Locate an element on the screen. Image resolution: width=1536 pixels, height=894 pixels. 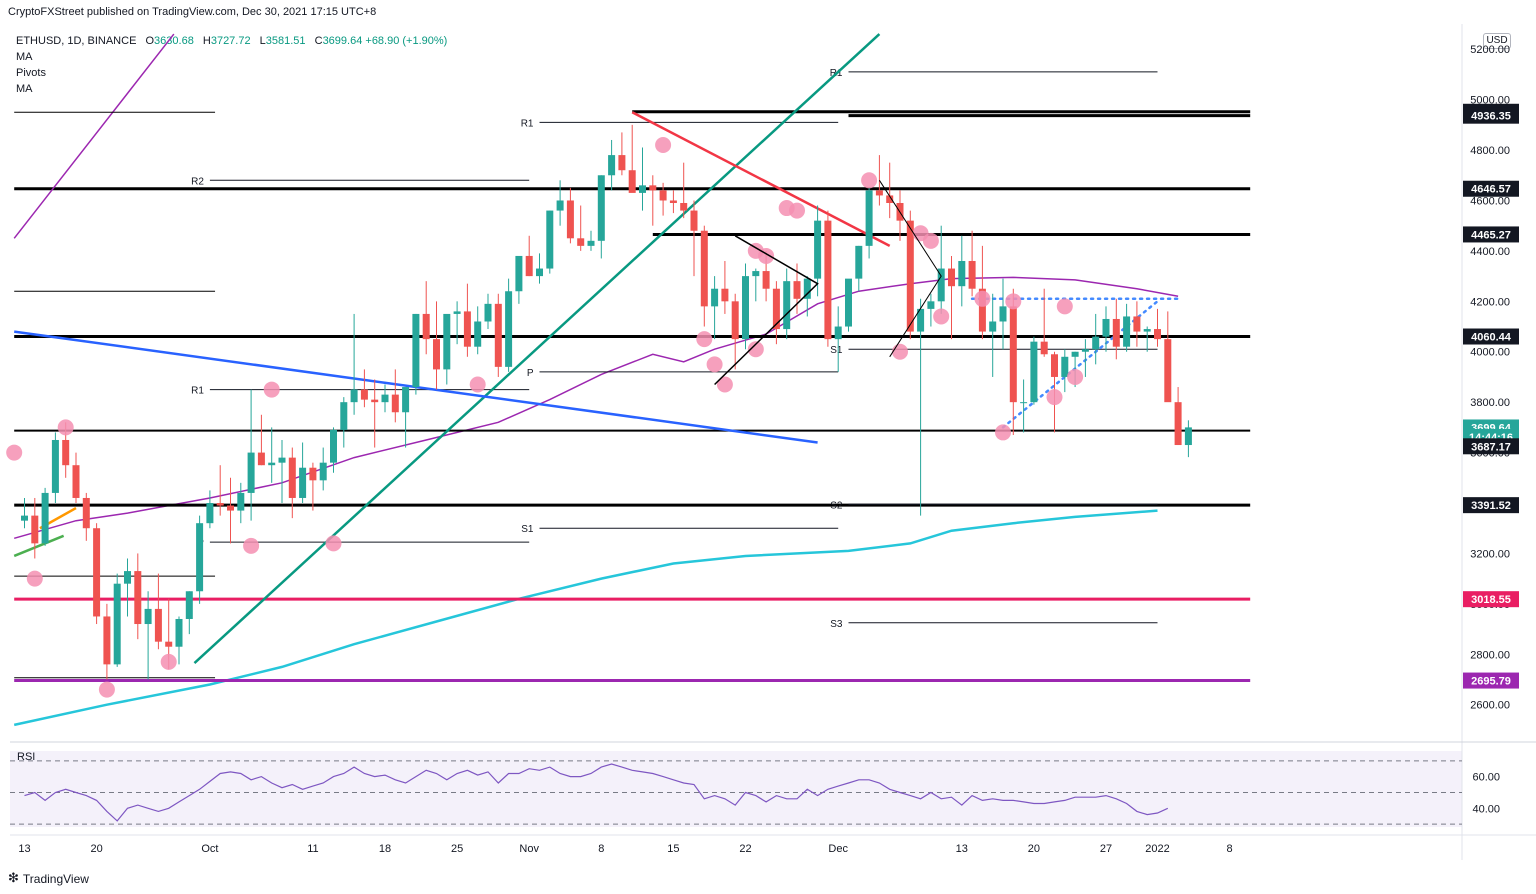
price-tick-label: 2800.00 is located at coordinates (1490, 655).